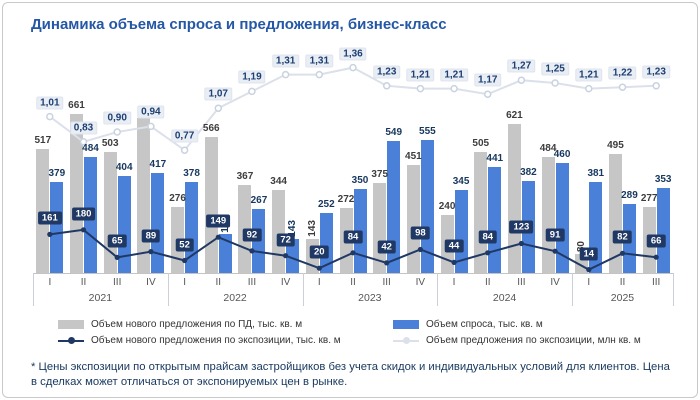  I want to click on year-label: 2025, so click(622, 298).